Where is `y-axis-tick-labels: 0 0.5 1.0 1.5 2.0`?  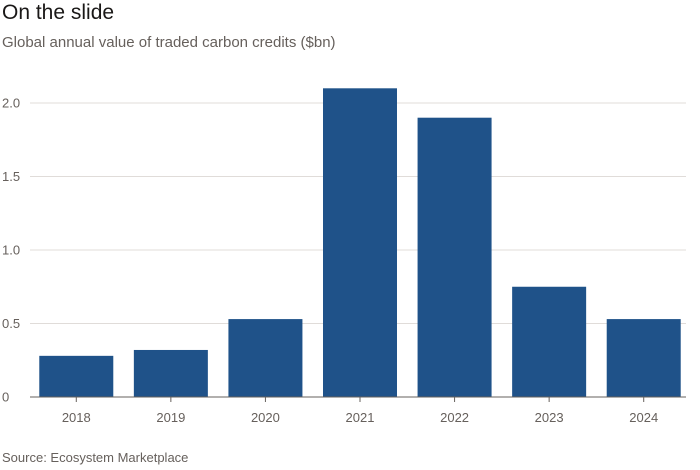 y-axis-tick-labels: 0 0.5 1.0 1.5 2.0 is located at coordinates (11, 250).